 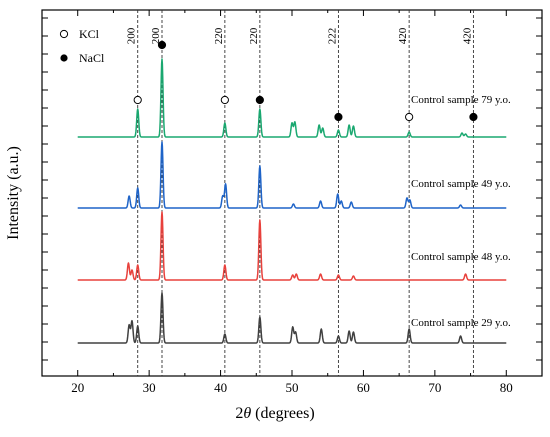 What do you see at coordinates (461, 257) in the screenshot?
I see `series-label-1: Control sample 48 y.o.` at bounding box center [461, 257].